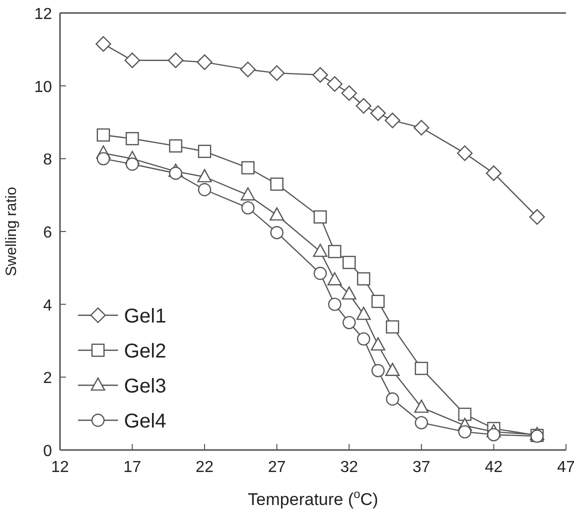  Describe the element at coordinates (313, 498) in the screenshot. I see `x-axis-title: Temperature ($^{o}$C)` at that location.